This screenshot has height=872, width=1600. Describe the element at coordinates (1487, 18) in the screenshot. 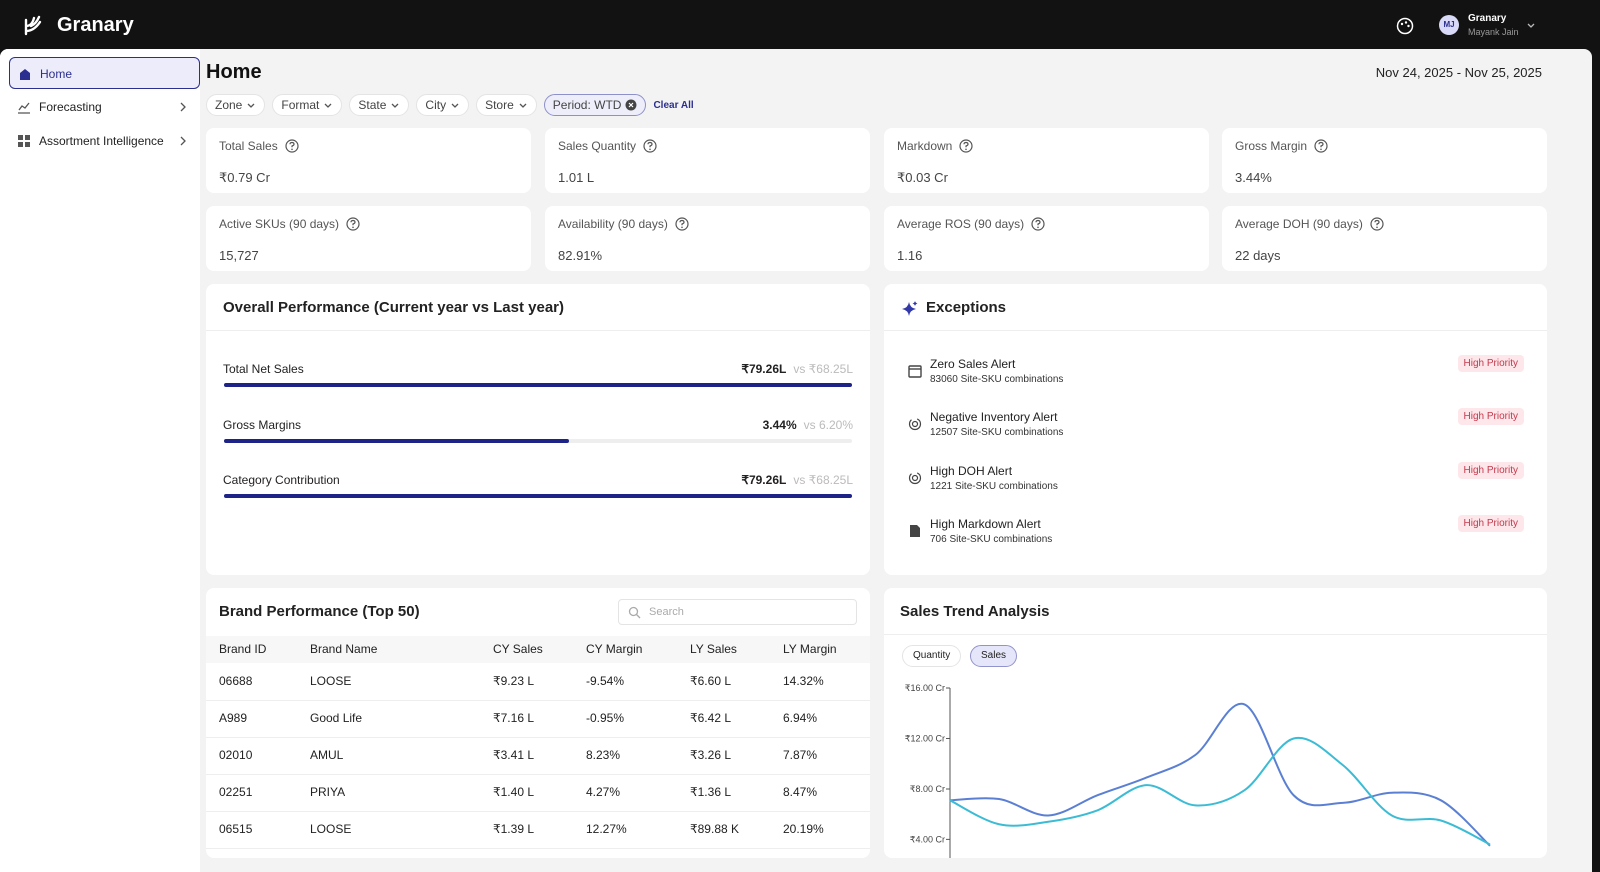

I see `org-name: Granary` at that location.